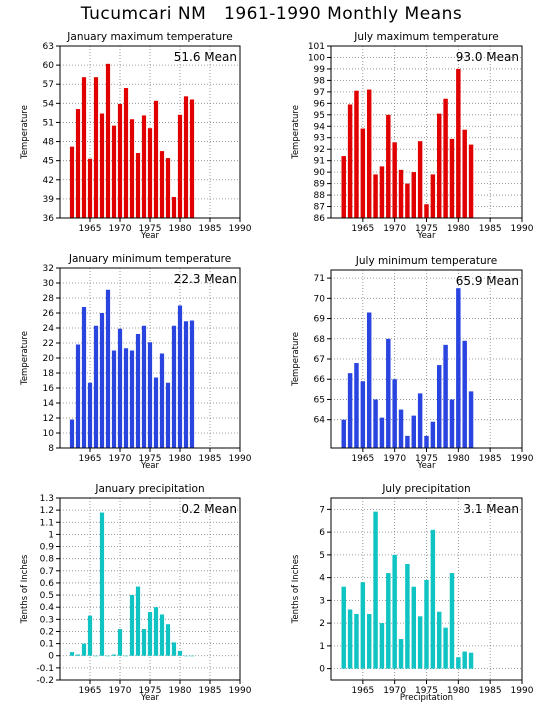 This screenshot has width=543, height=711. I want to click on y-tick-label: 16, so click(49, 389).